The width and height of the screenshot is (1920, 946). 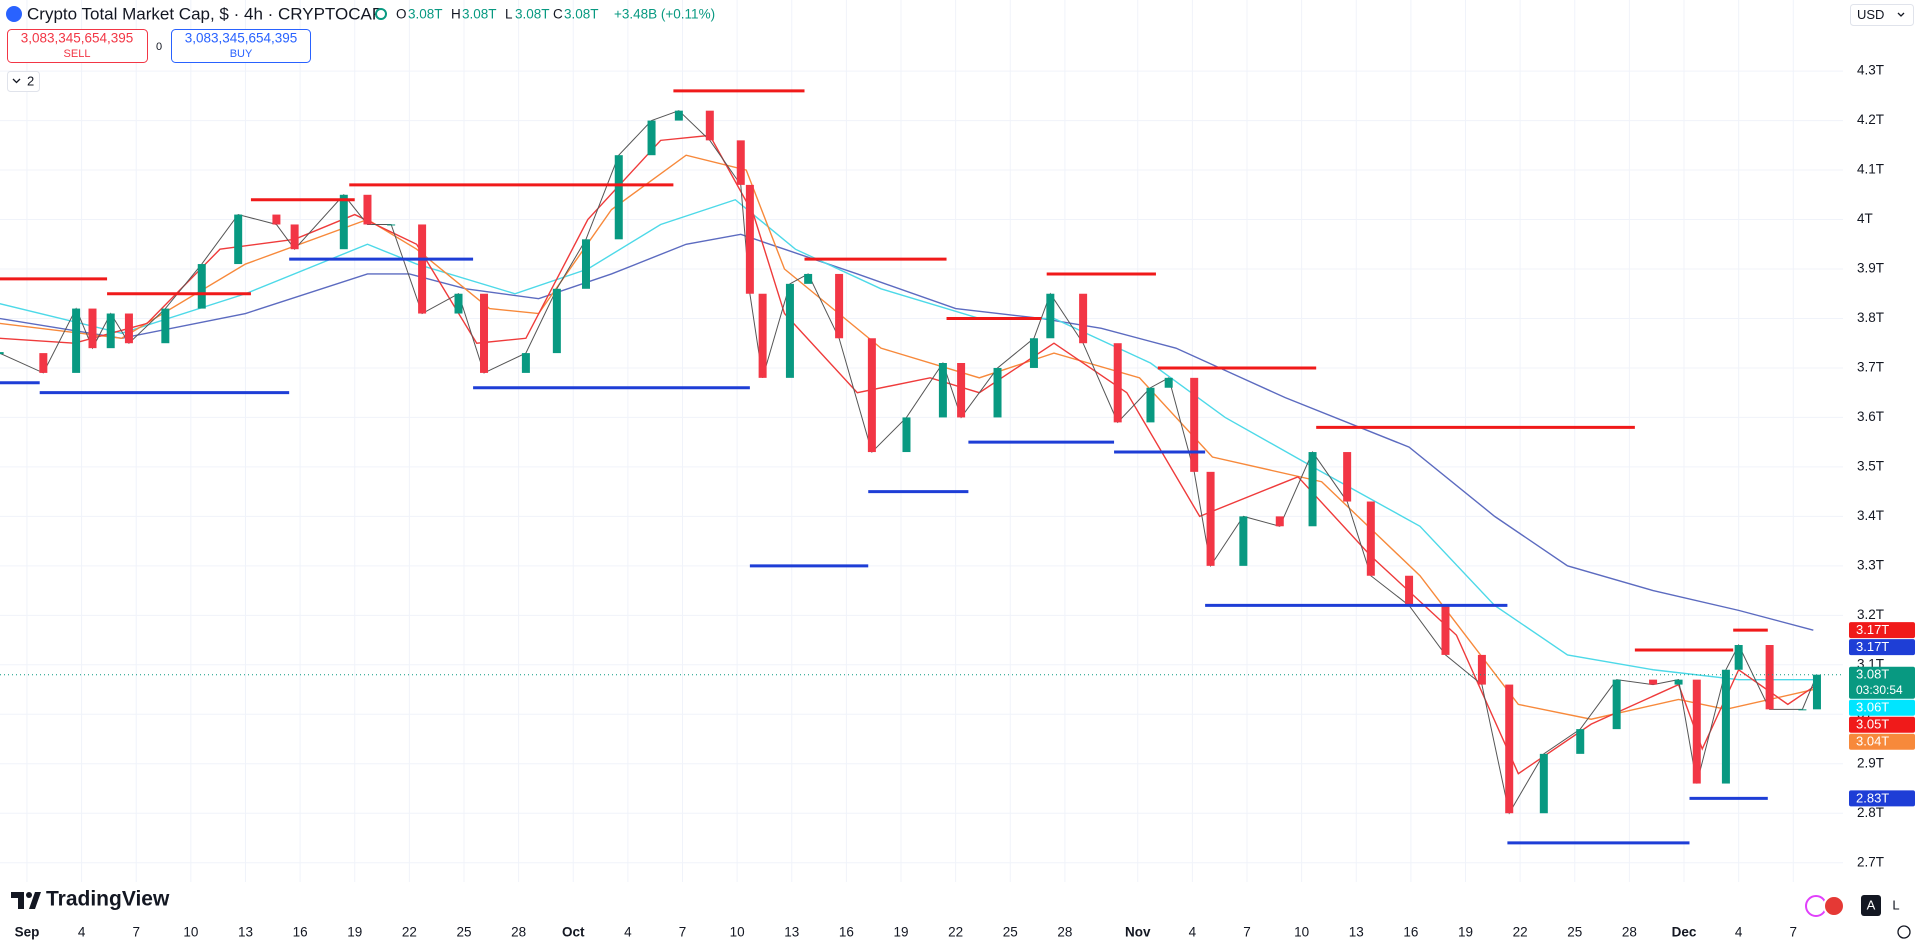 What do you see at coordinates (241, 54) in the screenshot?
I see `buy-label: BUY` at bounding box center [241, 54].